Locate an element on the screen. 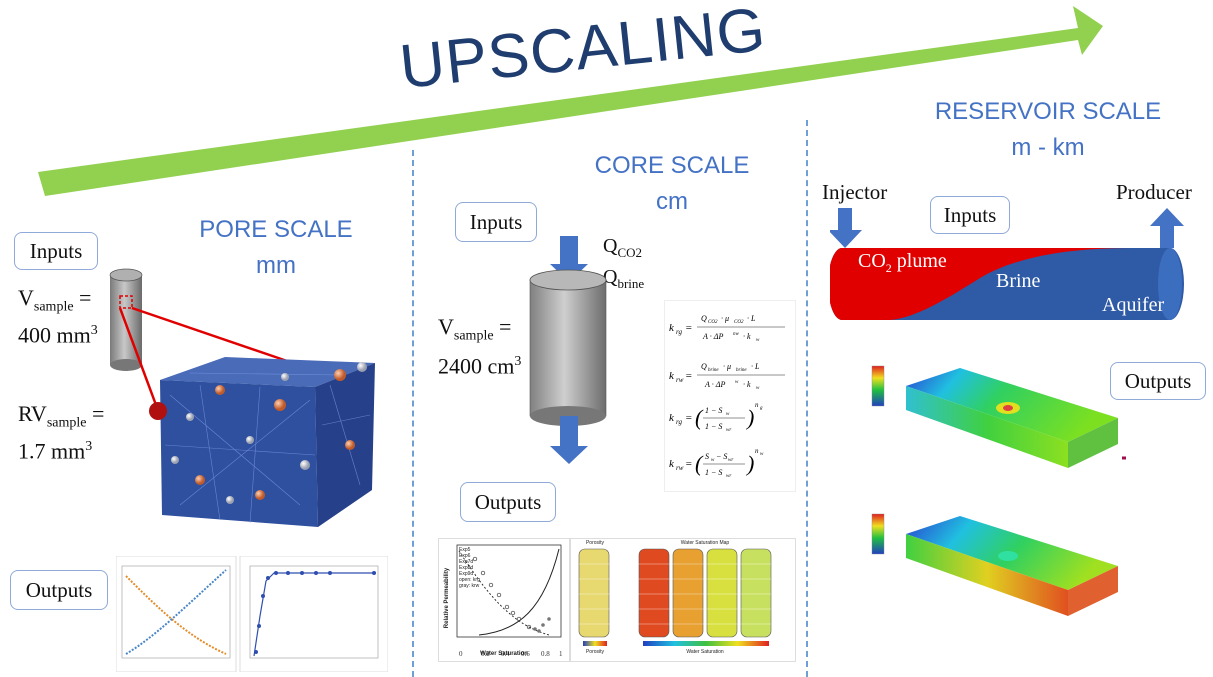 The width and height of the screenshot is (1213, 677). producer-label: Producer is located at coordinates (1154, 192).